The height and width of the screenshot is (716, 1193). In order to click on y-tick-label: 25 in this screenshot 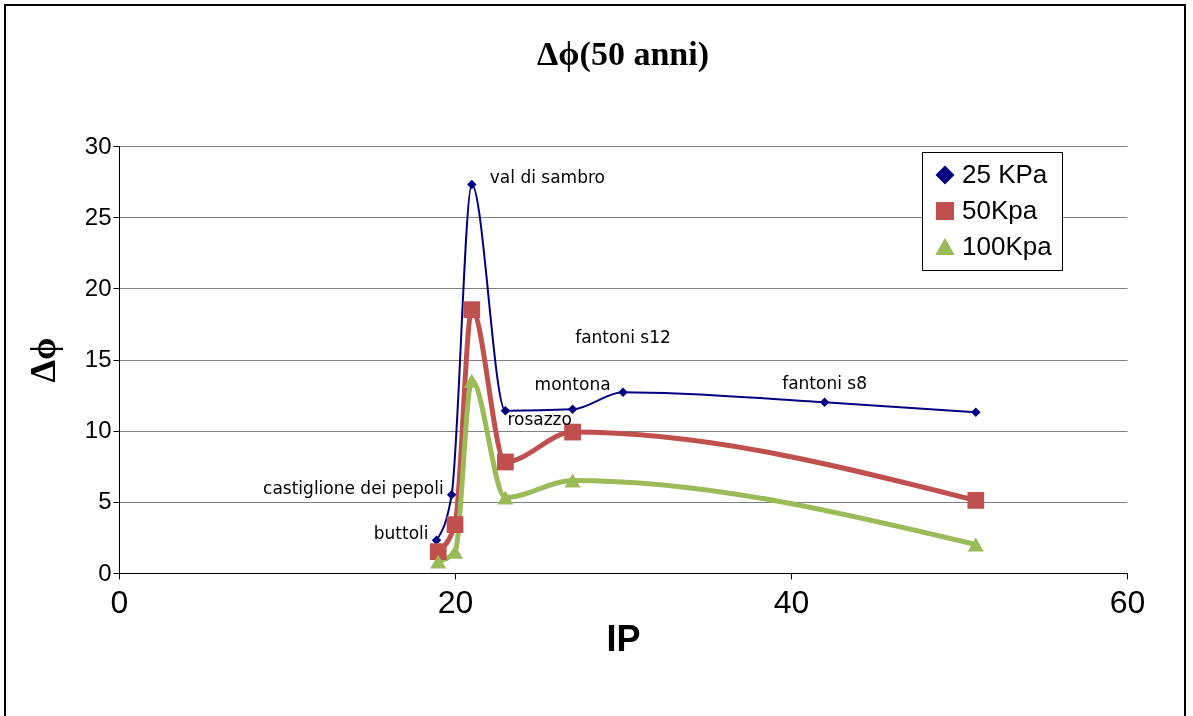, I will do `click(98, 216)`.